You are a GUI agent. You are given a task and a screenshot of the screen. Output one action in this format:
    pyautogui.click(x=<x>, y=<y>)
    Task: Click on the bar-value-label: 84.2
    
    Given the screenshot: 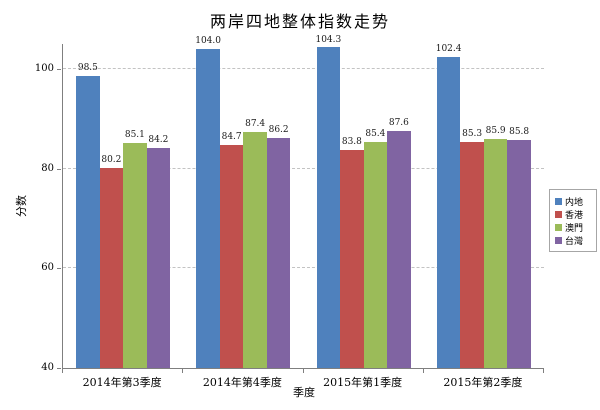 What is the action you would take?
    pyautogui.click(x=158, y=139)
    